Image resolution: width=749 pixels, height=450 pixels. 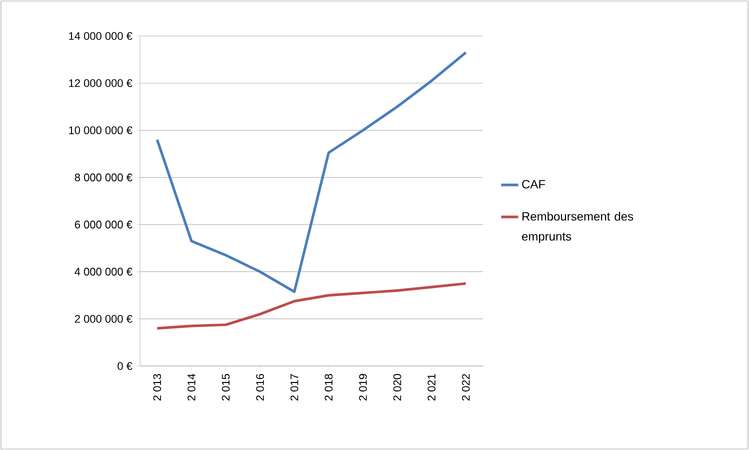 I want to click on y-tick-label: 12 000 000 €, so click(x=100, y=83).